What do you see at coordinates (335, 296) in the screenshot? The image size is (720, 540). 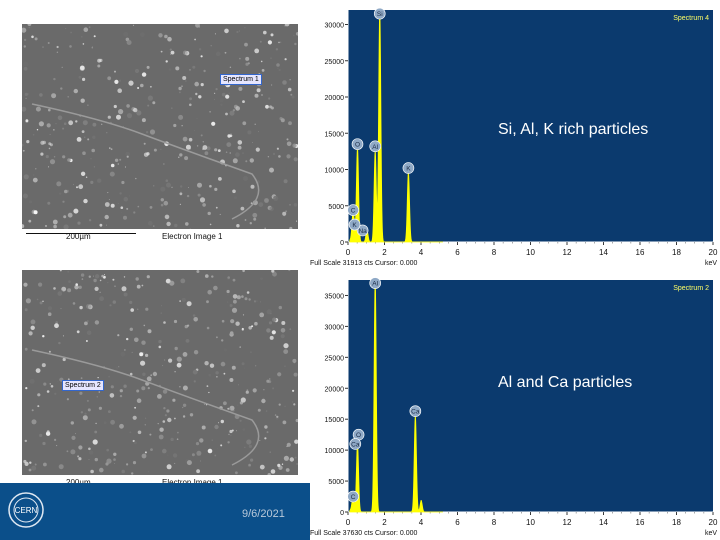 I see `y-tick-label: 35000` at bounding box center [335, 296].